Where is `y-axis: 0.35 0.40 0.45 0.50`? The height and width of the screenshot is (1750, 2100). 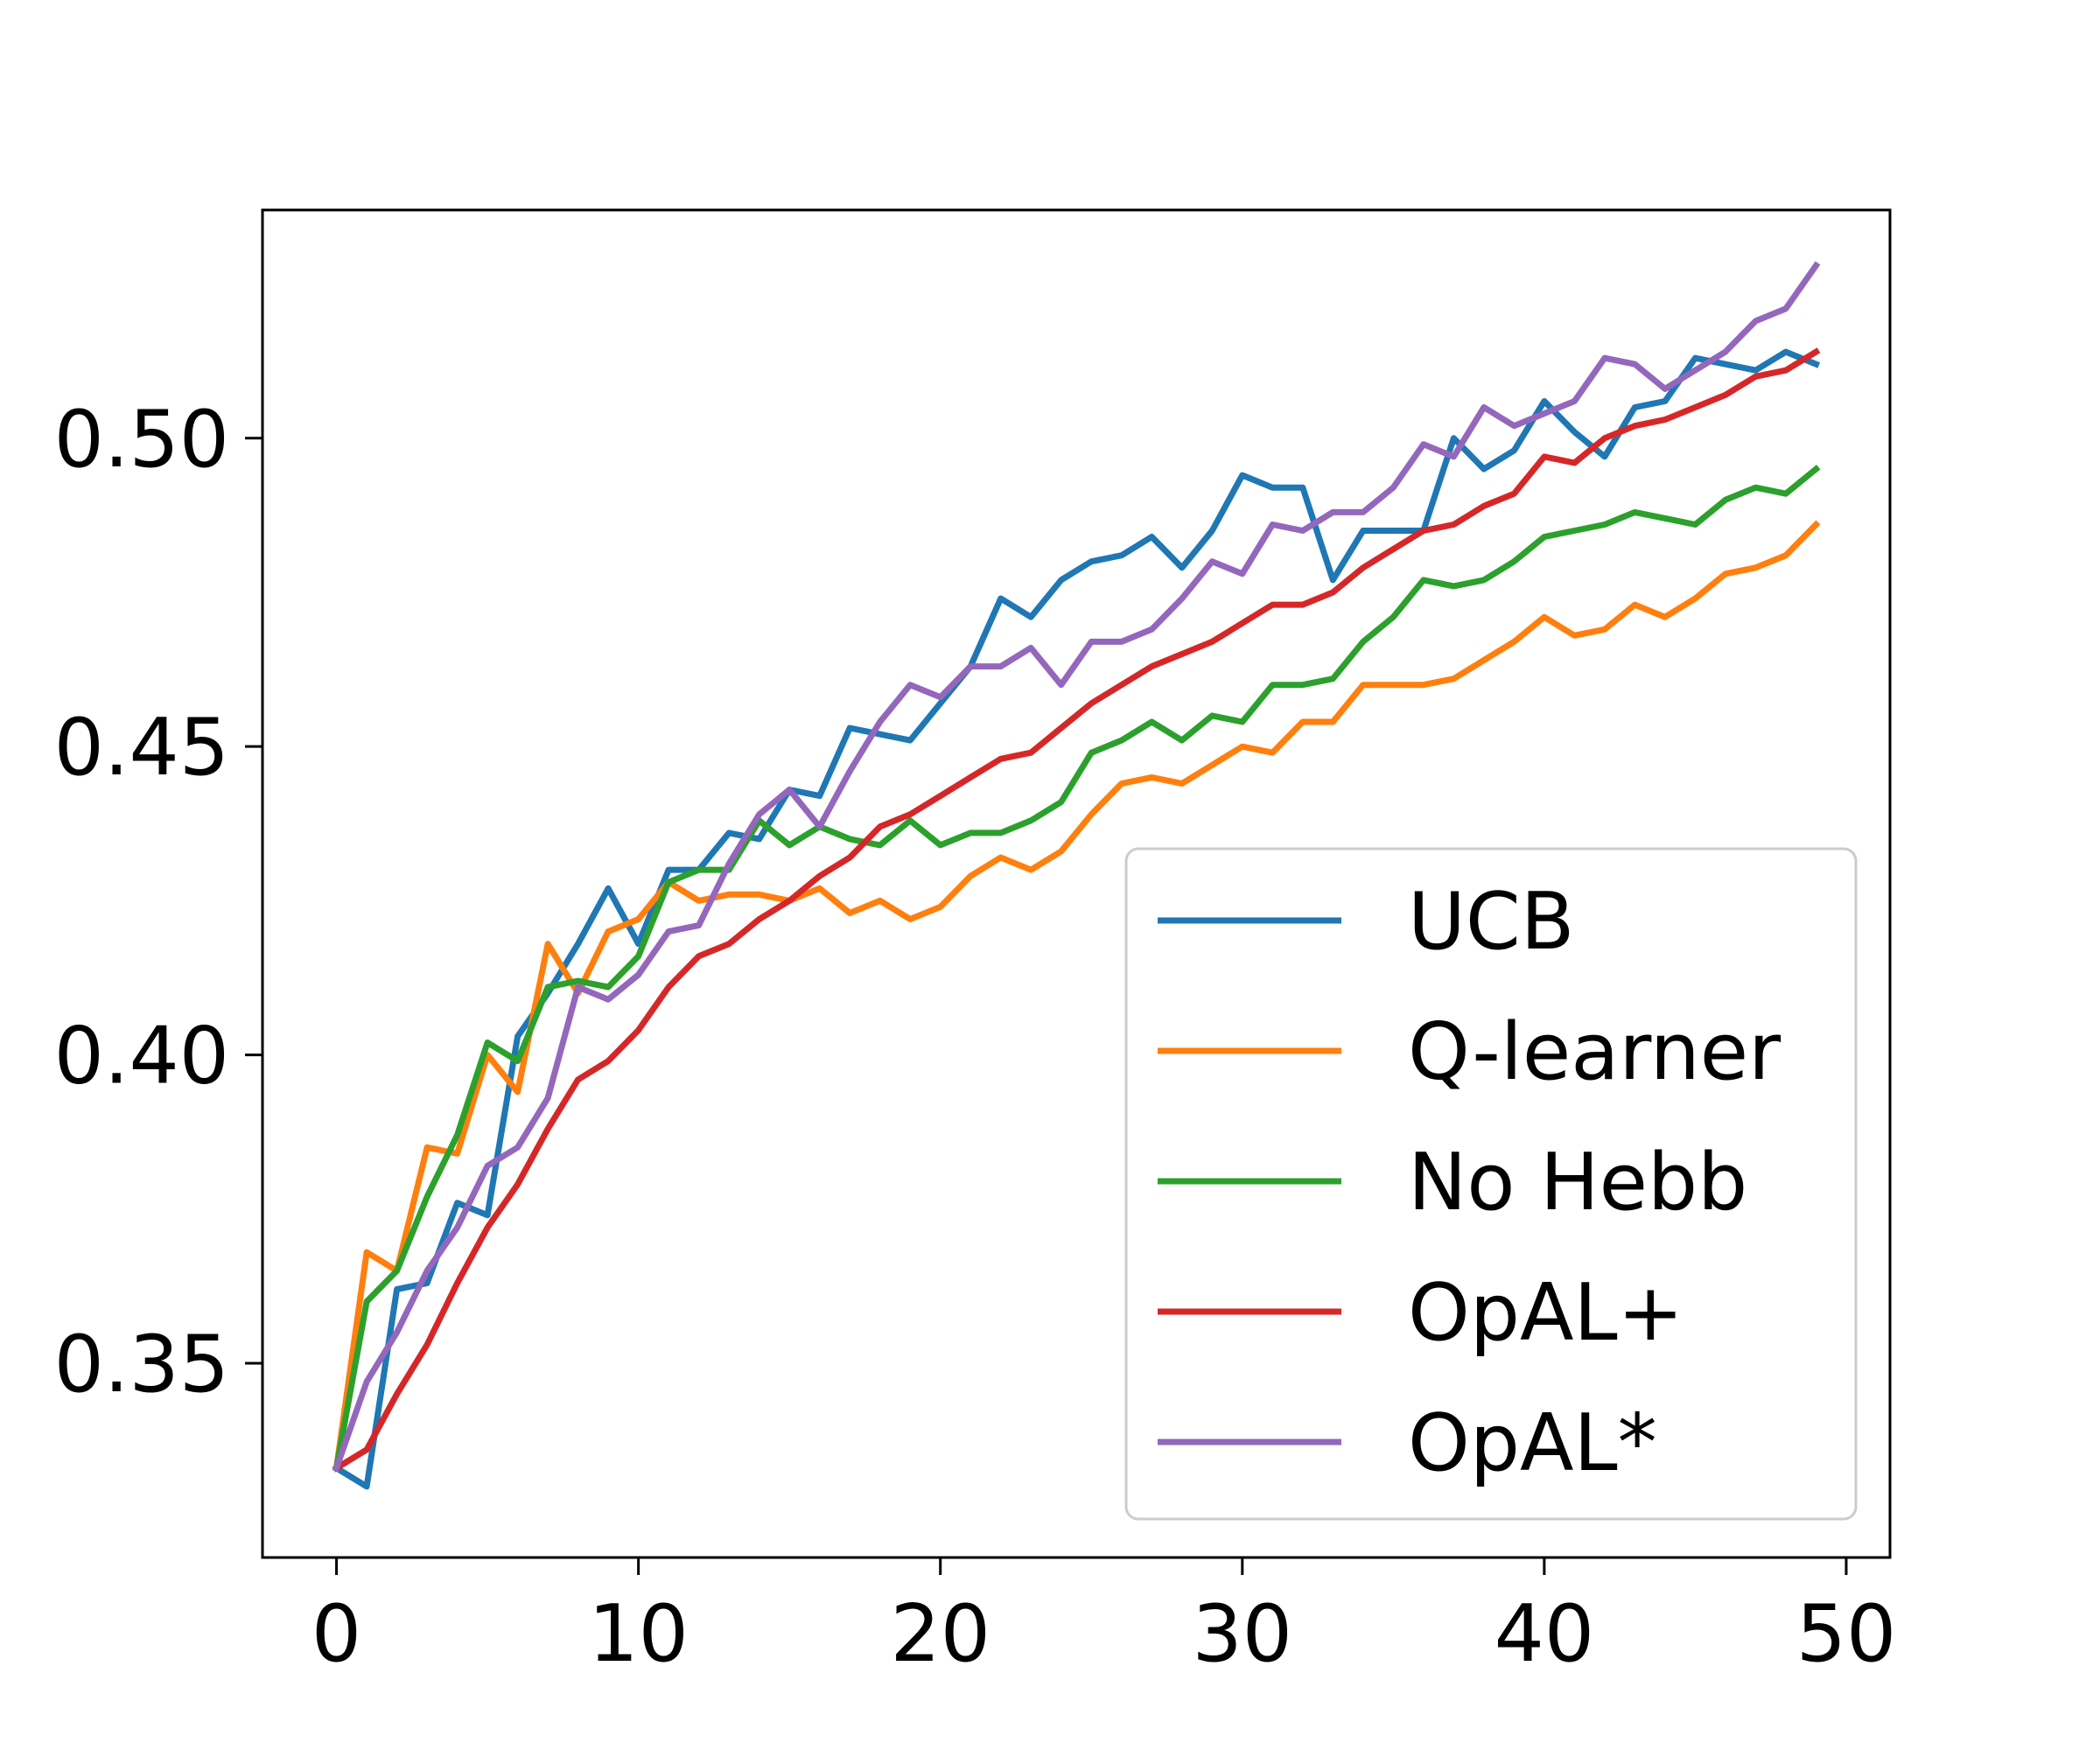
y-axis: 0.35 0.40 0.45 0.50 is located at coordinates (158, 902).